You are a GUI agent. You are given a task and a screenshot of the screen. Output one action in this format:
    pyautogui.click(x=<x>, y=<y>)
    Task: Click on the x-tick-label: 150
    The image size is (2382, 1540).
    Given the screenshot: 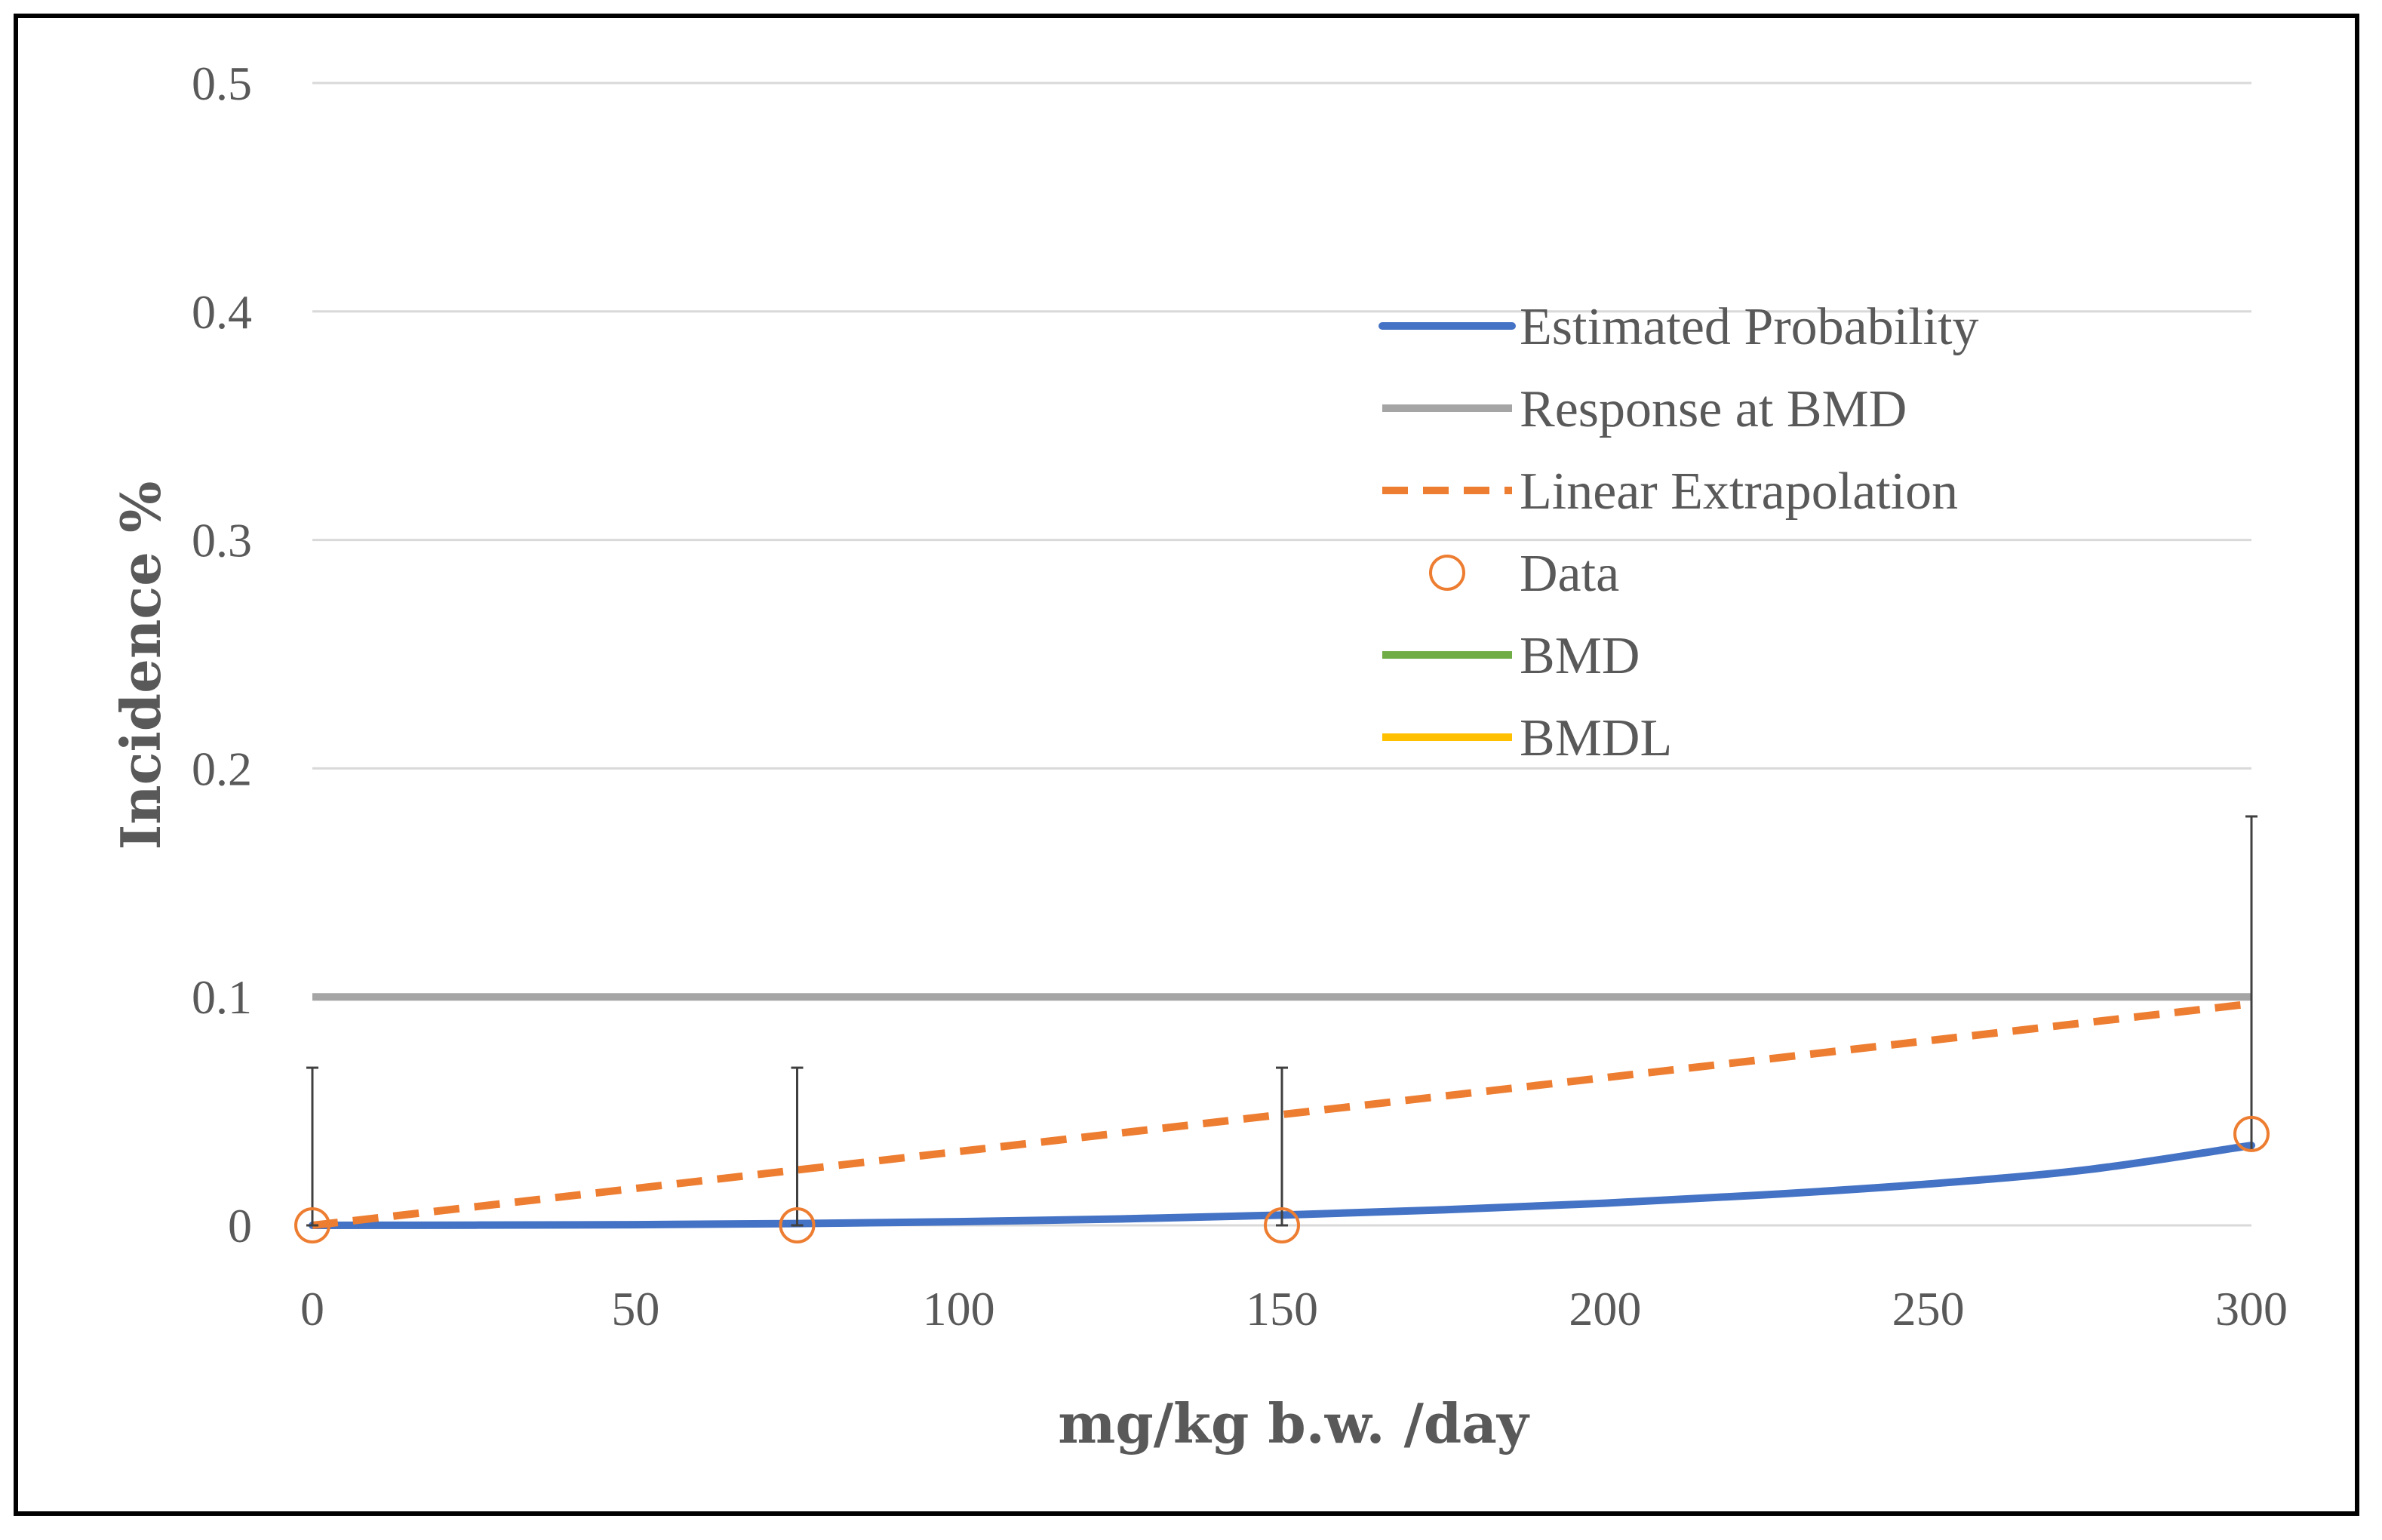 What is the action you would take?
    pyautogui.click(x=1282, y=1309)
    